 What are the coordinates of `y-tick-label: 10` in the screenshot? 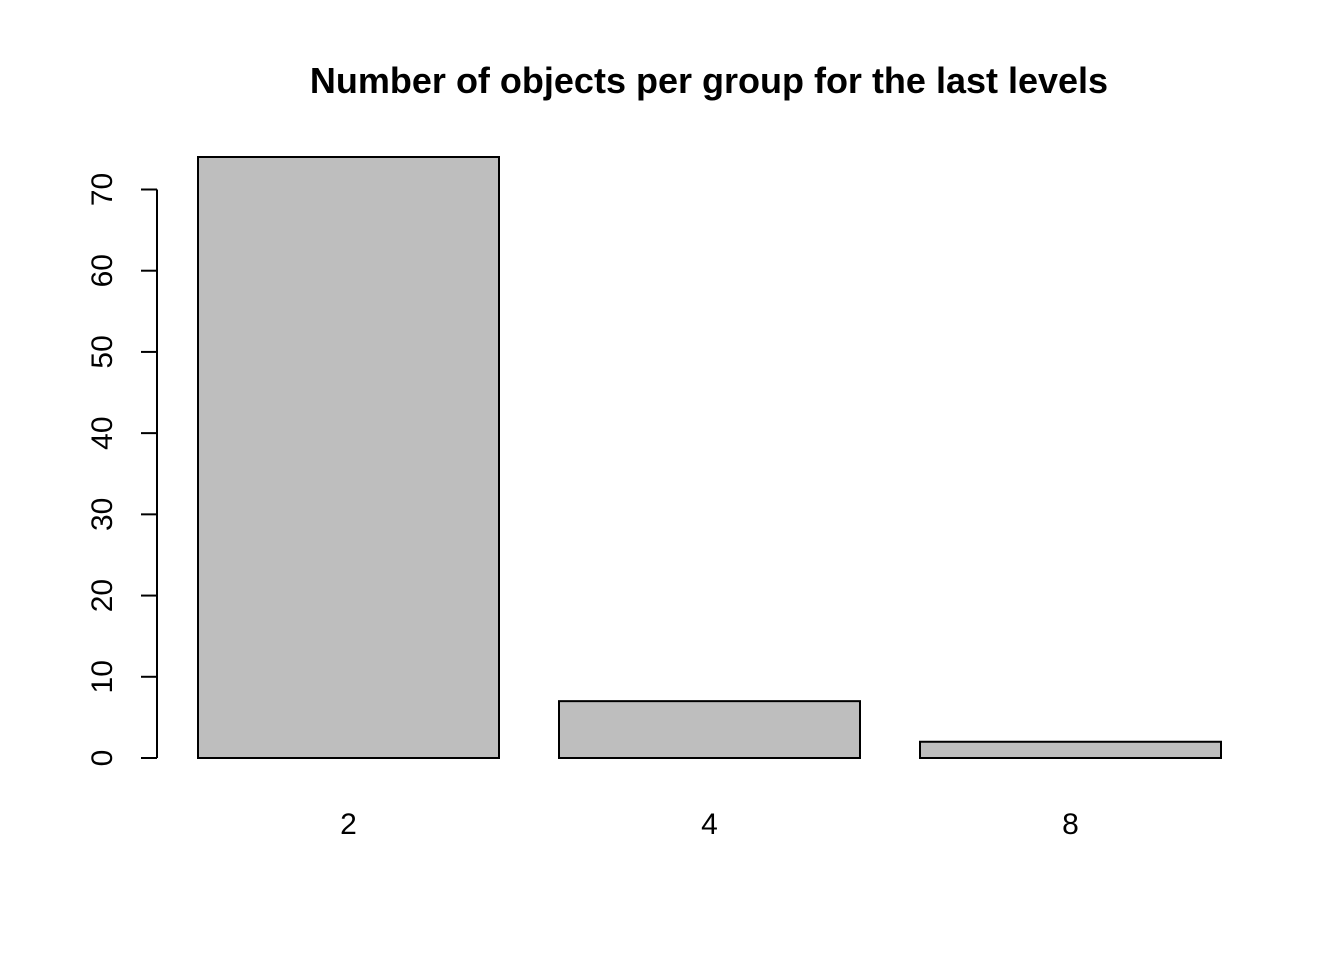 It's located at (102, 676).